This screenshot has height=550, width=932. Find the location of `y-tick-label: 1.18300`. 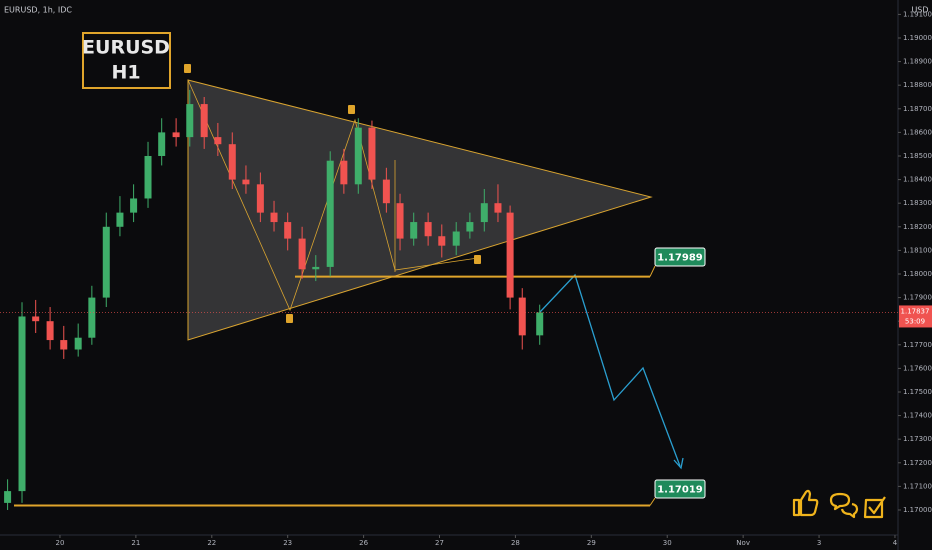

y-tick-label: 1.18300 is located at coordinates (917, 203).